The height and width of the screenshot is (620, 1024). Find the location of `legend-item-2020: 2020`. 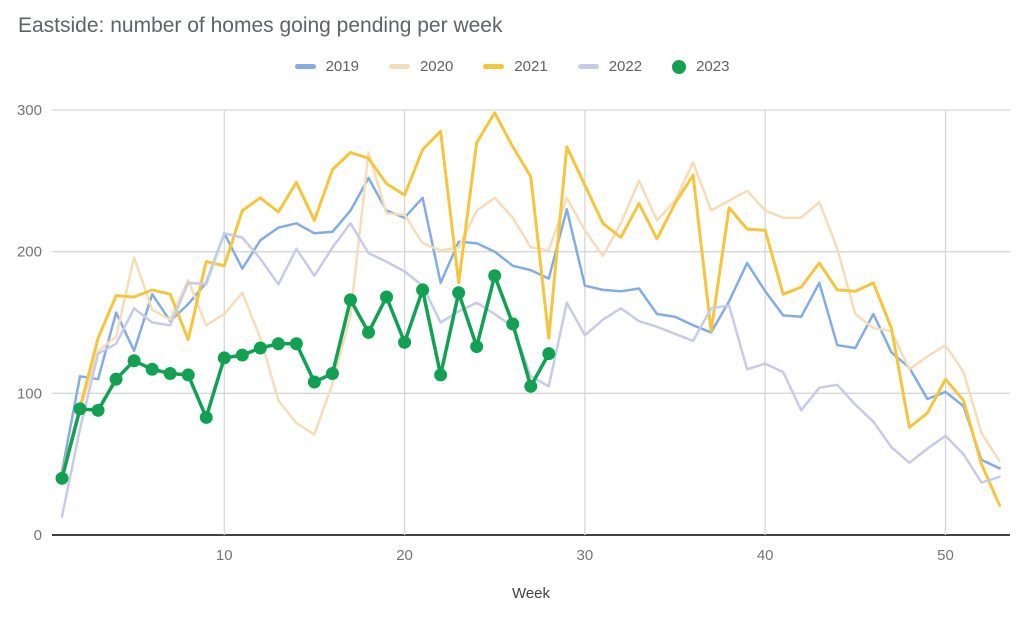

legend-item-2020: 2020 is located at coordinates (421, 66).